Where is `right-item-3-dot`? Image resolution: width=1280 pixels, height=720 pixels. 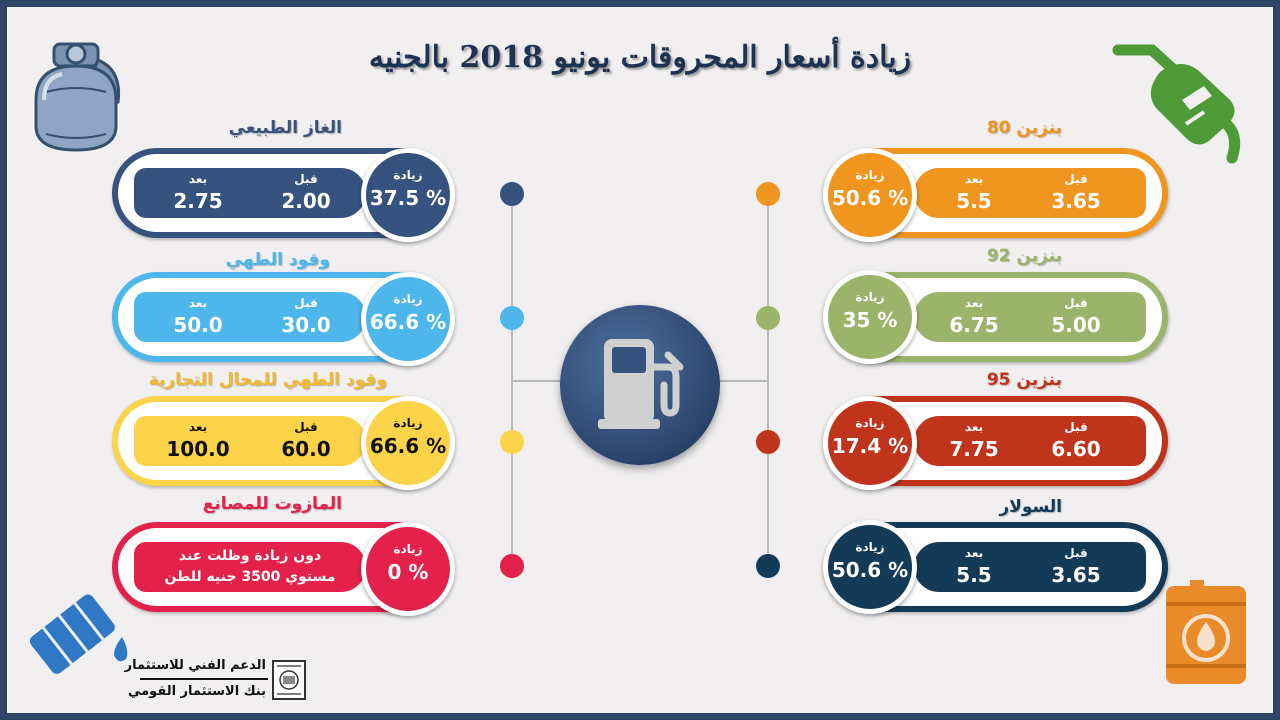 right-item-3-dot is located at coordinates (768, 442).